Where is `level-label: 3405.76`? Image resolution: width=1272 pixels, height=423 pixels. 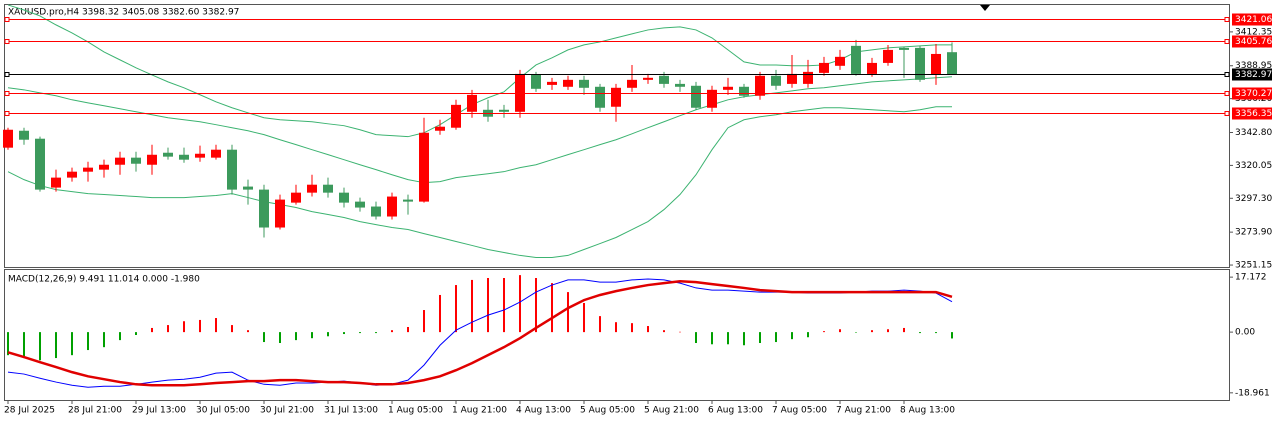
level-label: 3405.76 is located at coordinates (1253, 42).